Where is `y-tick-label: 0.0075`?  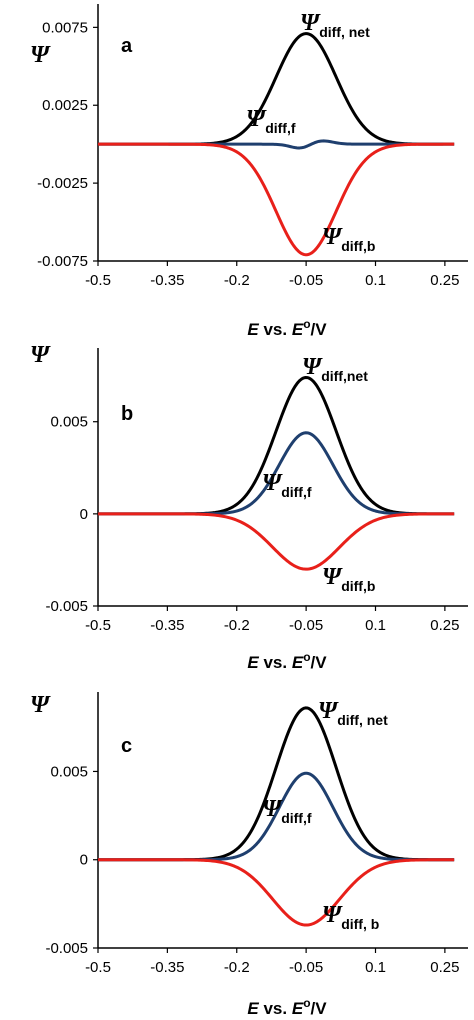 y-tick-label: 0.0075 is located at coordinates (65, 27).